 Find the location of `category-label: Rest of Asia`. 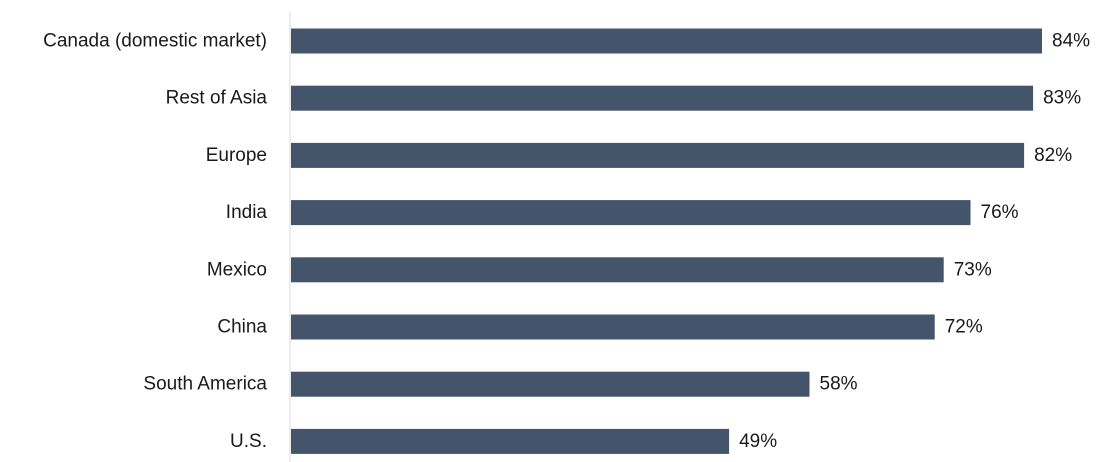

category-label: Rest of Asia is located at coordinates (217, 98).